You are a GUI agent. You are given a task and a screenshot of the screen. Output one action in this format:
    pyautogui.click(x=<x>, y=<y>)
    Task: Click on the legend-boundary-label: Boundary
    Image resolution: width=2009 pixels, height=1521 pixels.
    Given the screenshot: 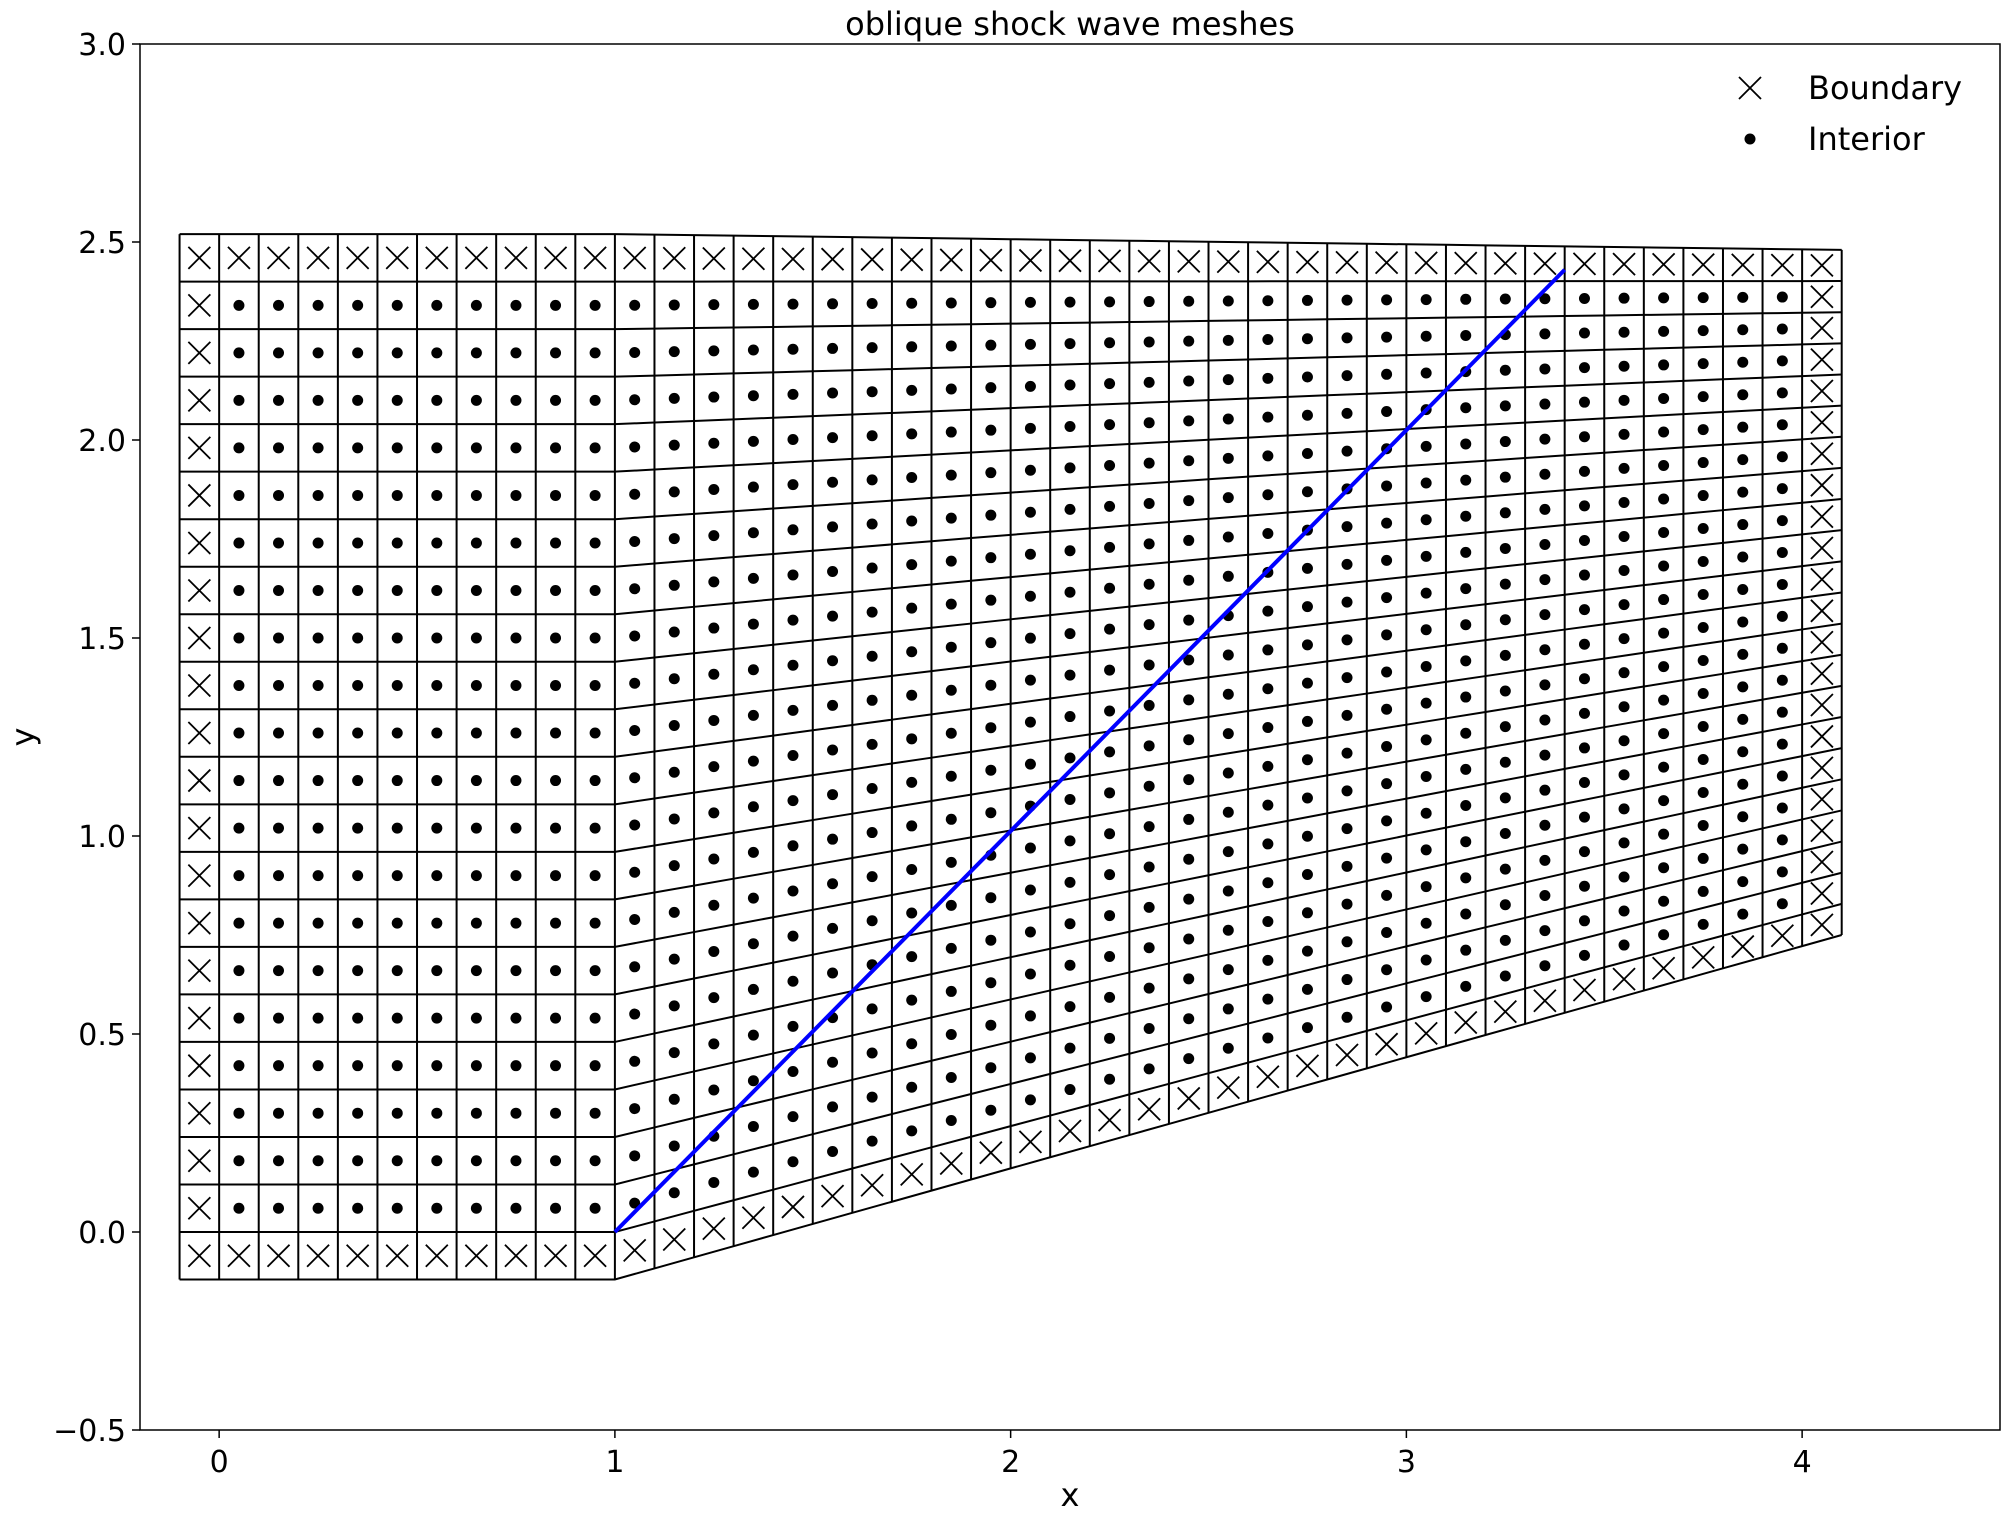 What is the action you would take?
    pyautogui.click(x=1885, y=88)
    